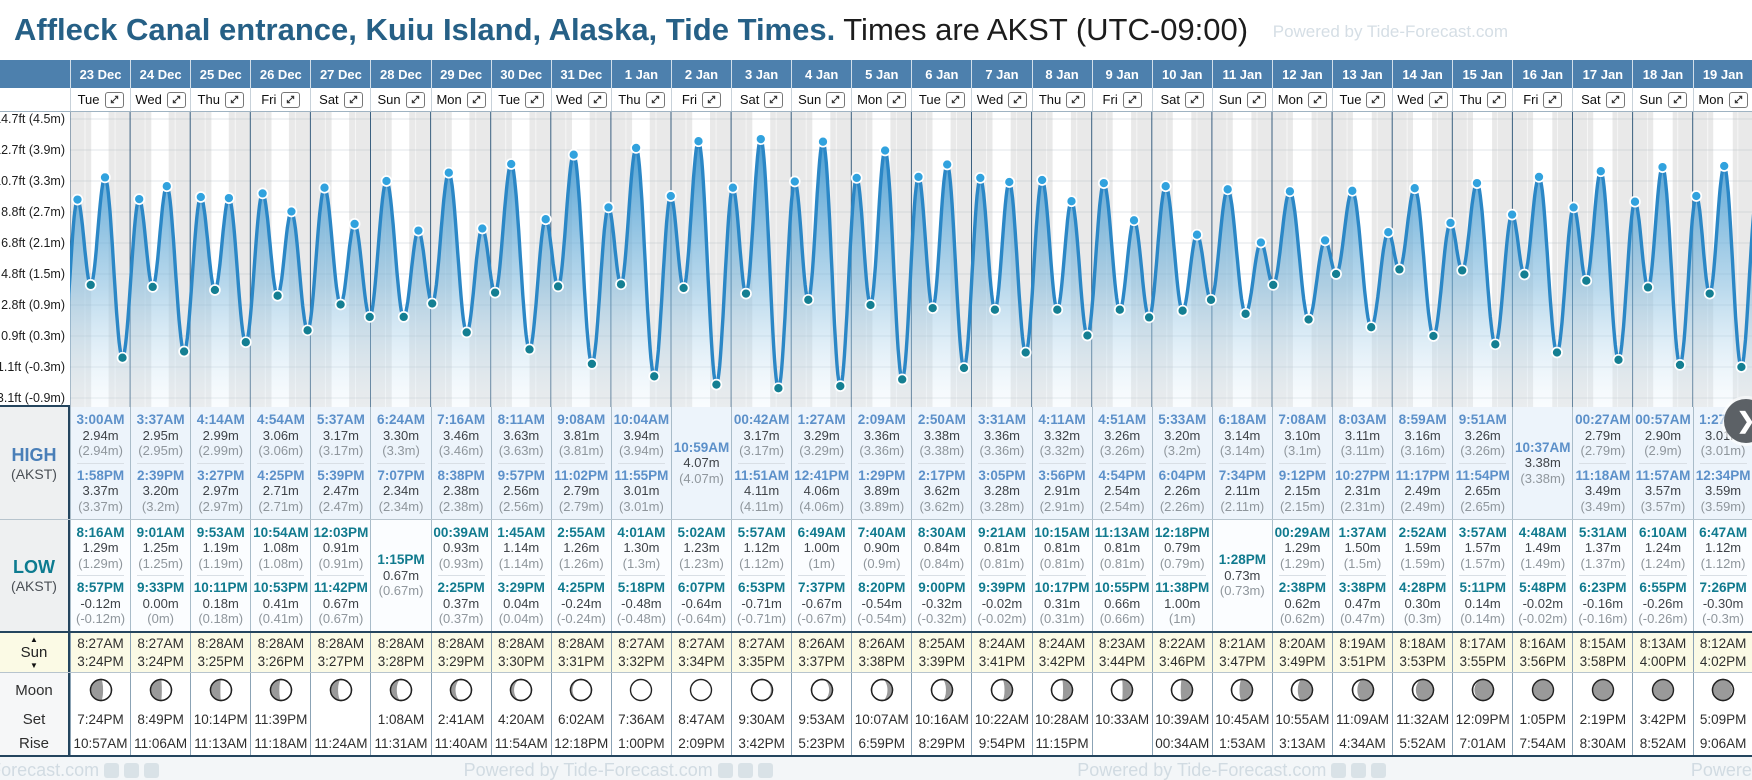 The image size is (1752, 780). What do you see at coordinates (1182, 435) in the screenshot?
I see `high-tide-event: 5:33AM 3.20m (3.2m)` at bounding box center [1182, 435].